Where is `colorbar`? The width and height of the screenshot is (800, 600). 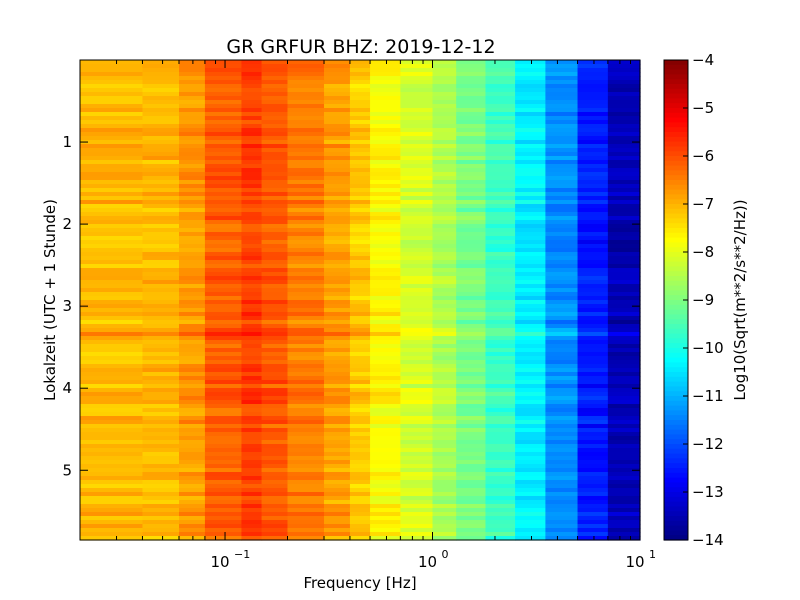 colorbar is located at coordinates (676, 300).